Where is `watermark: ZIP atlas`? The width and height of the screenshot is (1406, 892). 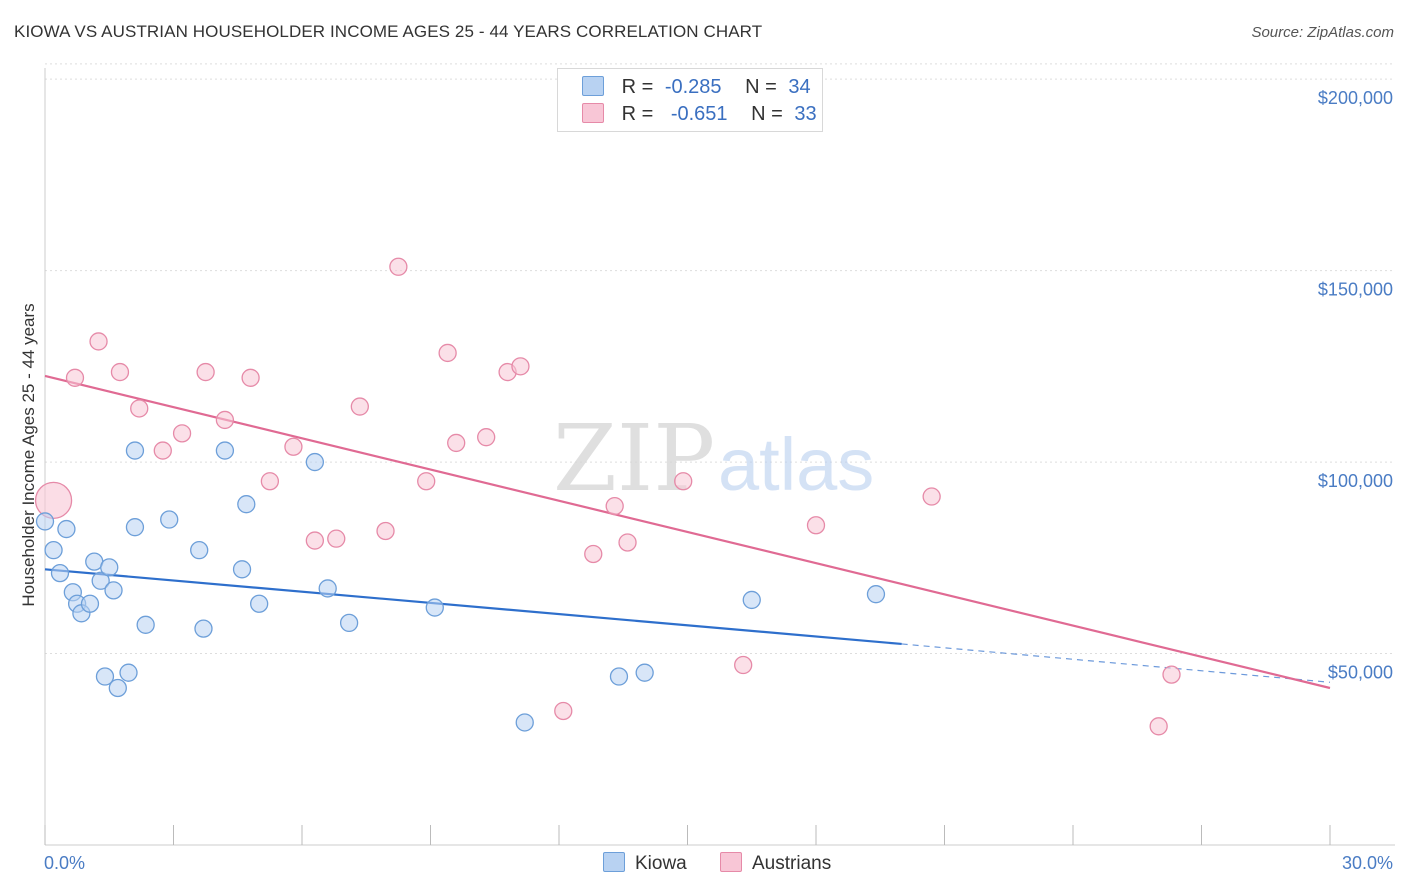 watermark: ZIP atlas is located at coordinates (713, 458).